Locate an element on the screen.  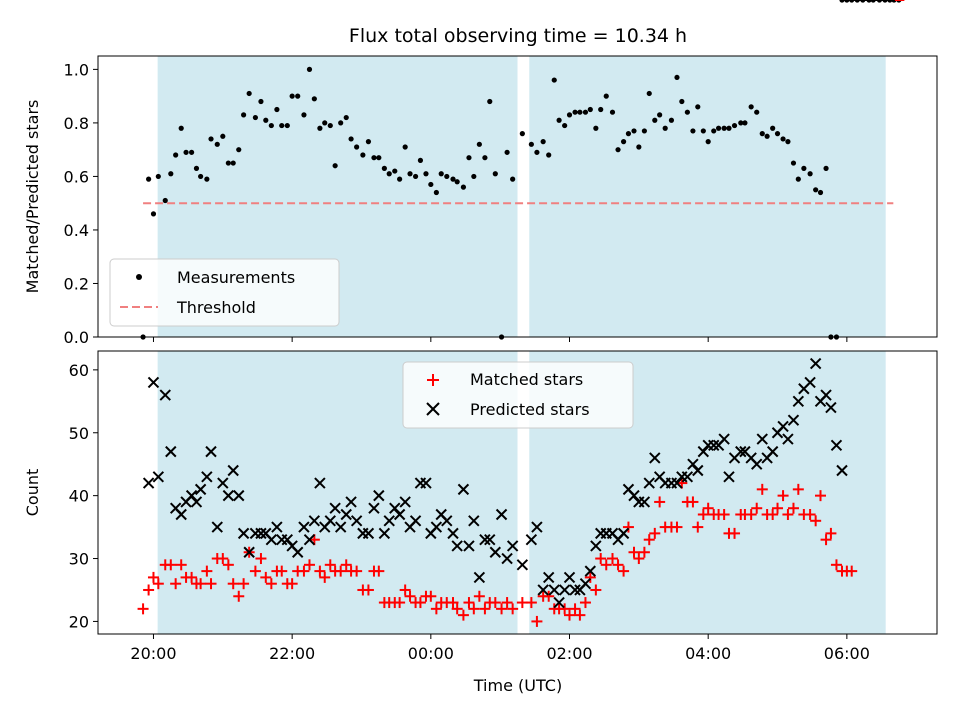
legend-top-box is located at coordinates (224, 292).